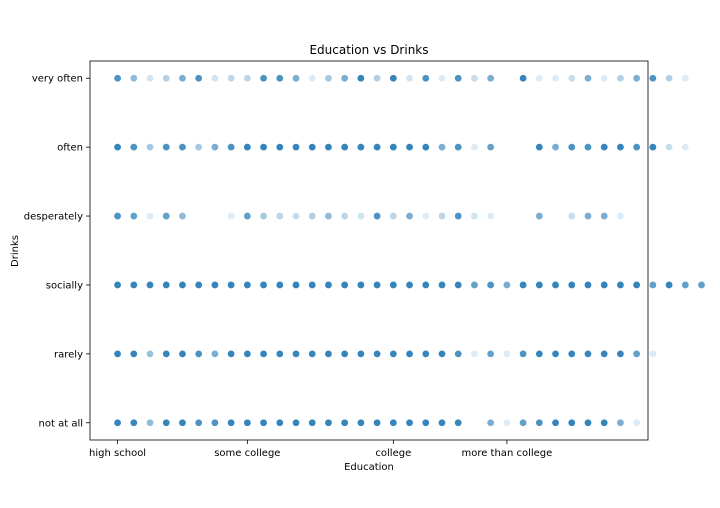 This screenshot has width=720, height=508. Describe the element at coordinates (393, 453) in the screenshot. I see `x-tick-label: college` at that location.